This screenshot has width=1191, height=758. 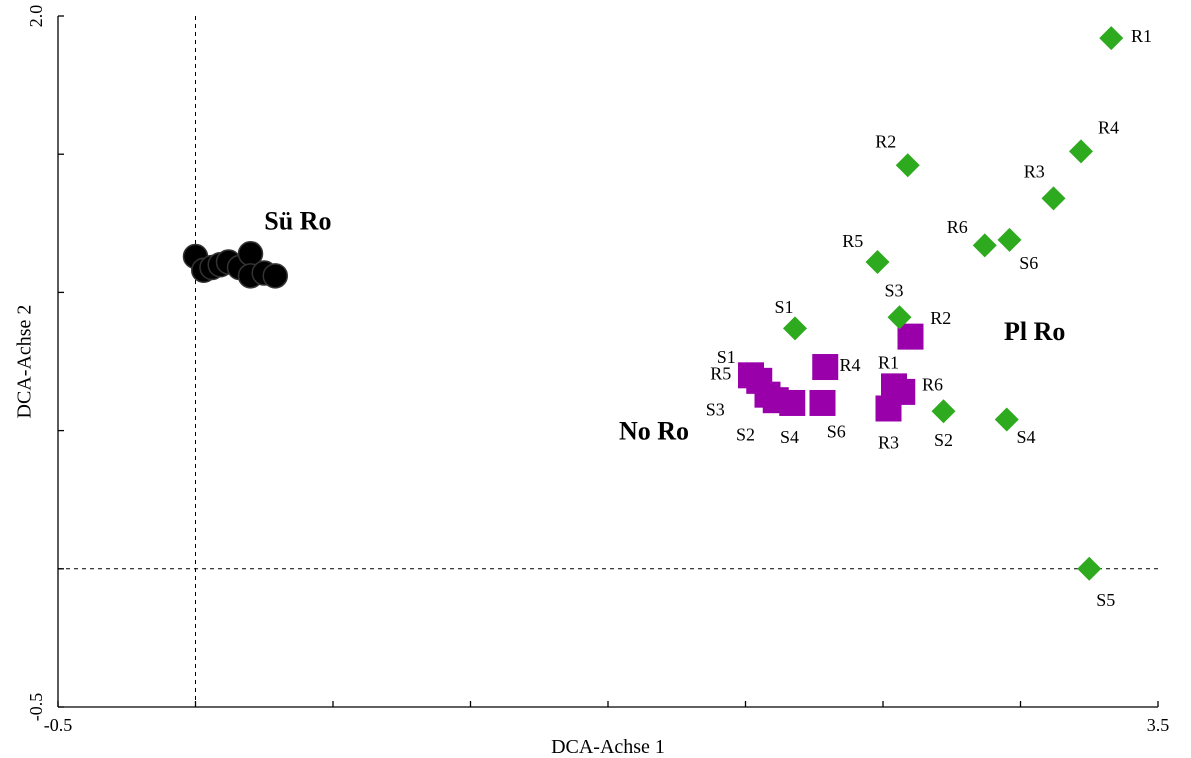 I want to click on no-ro-point-label: R3, so click(x=888, y=443).